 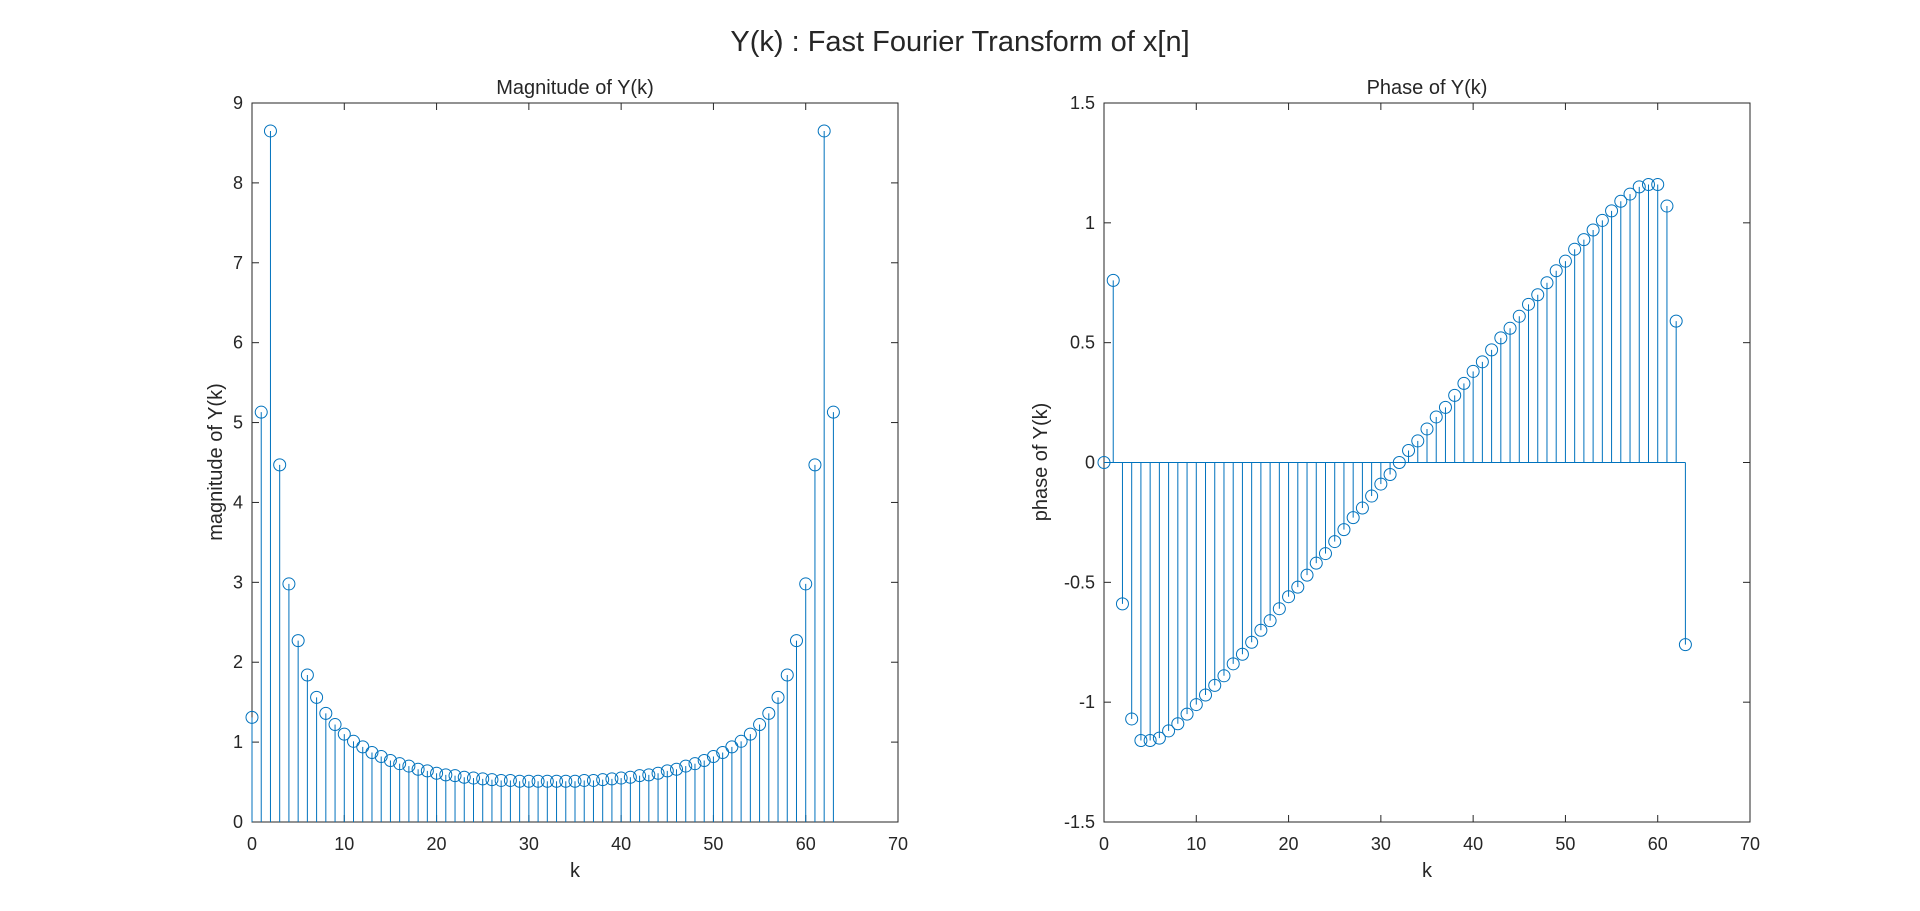 I want to click on magnitude-axes-title: Magnitude of Y(k), so click(x=575, y=88).